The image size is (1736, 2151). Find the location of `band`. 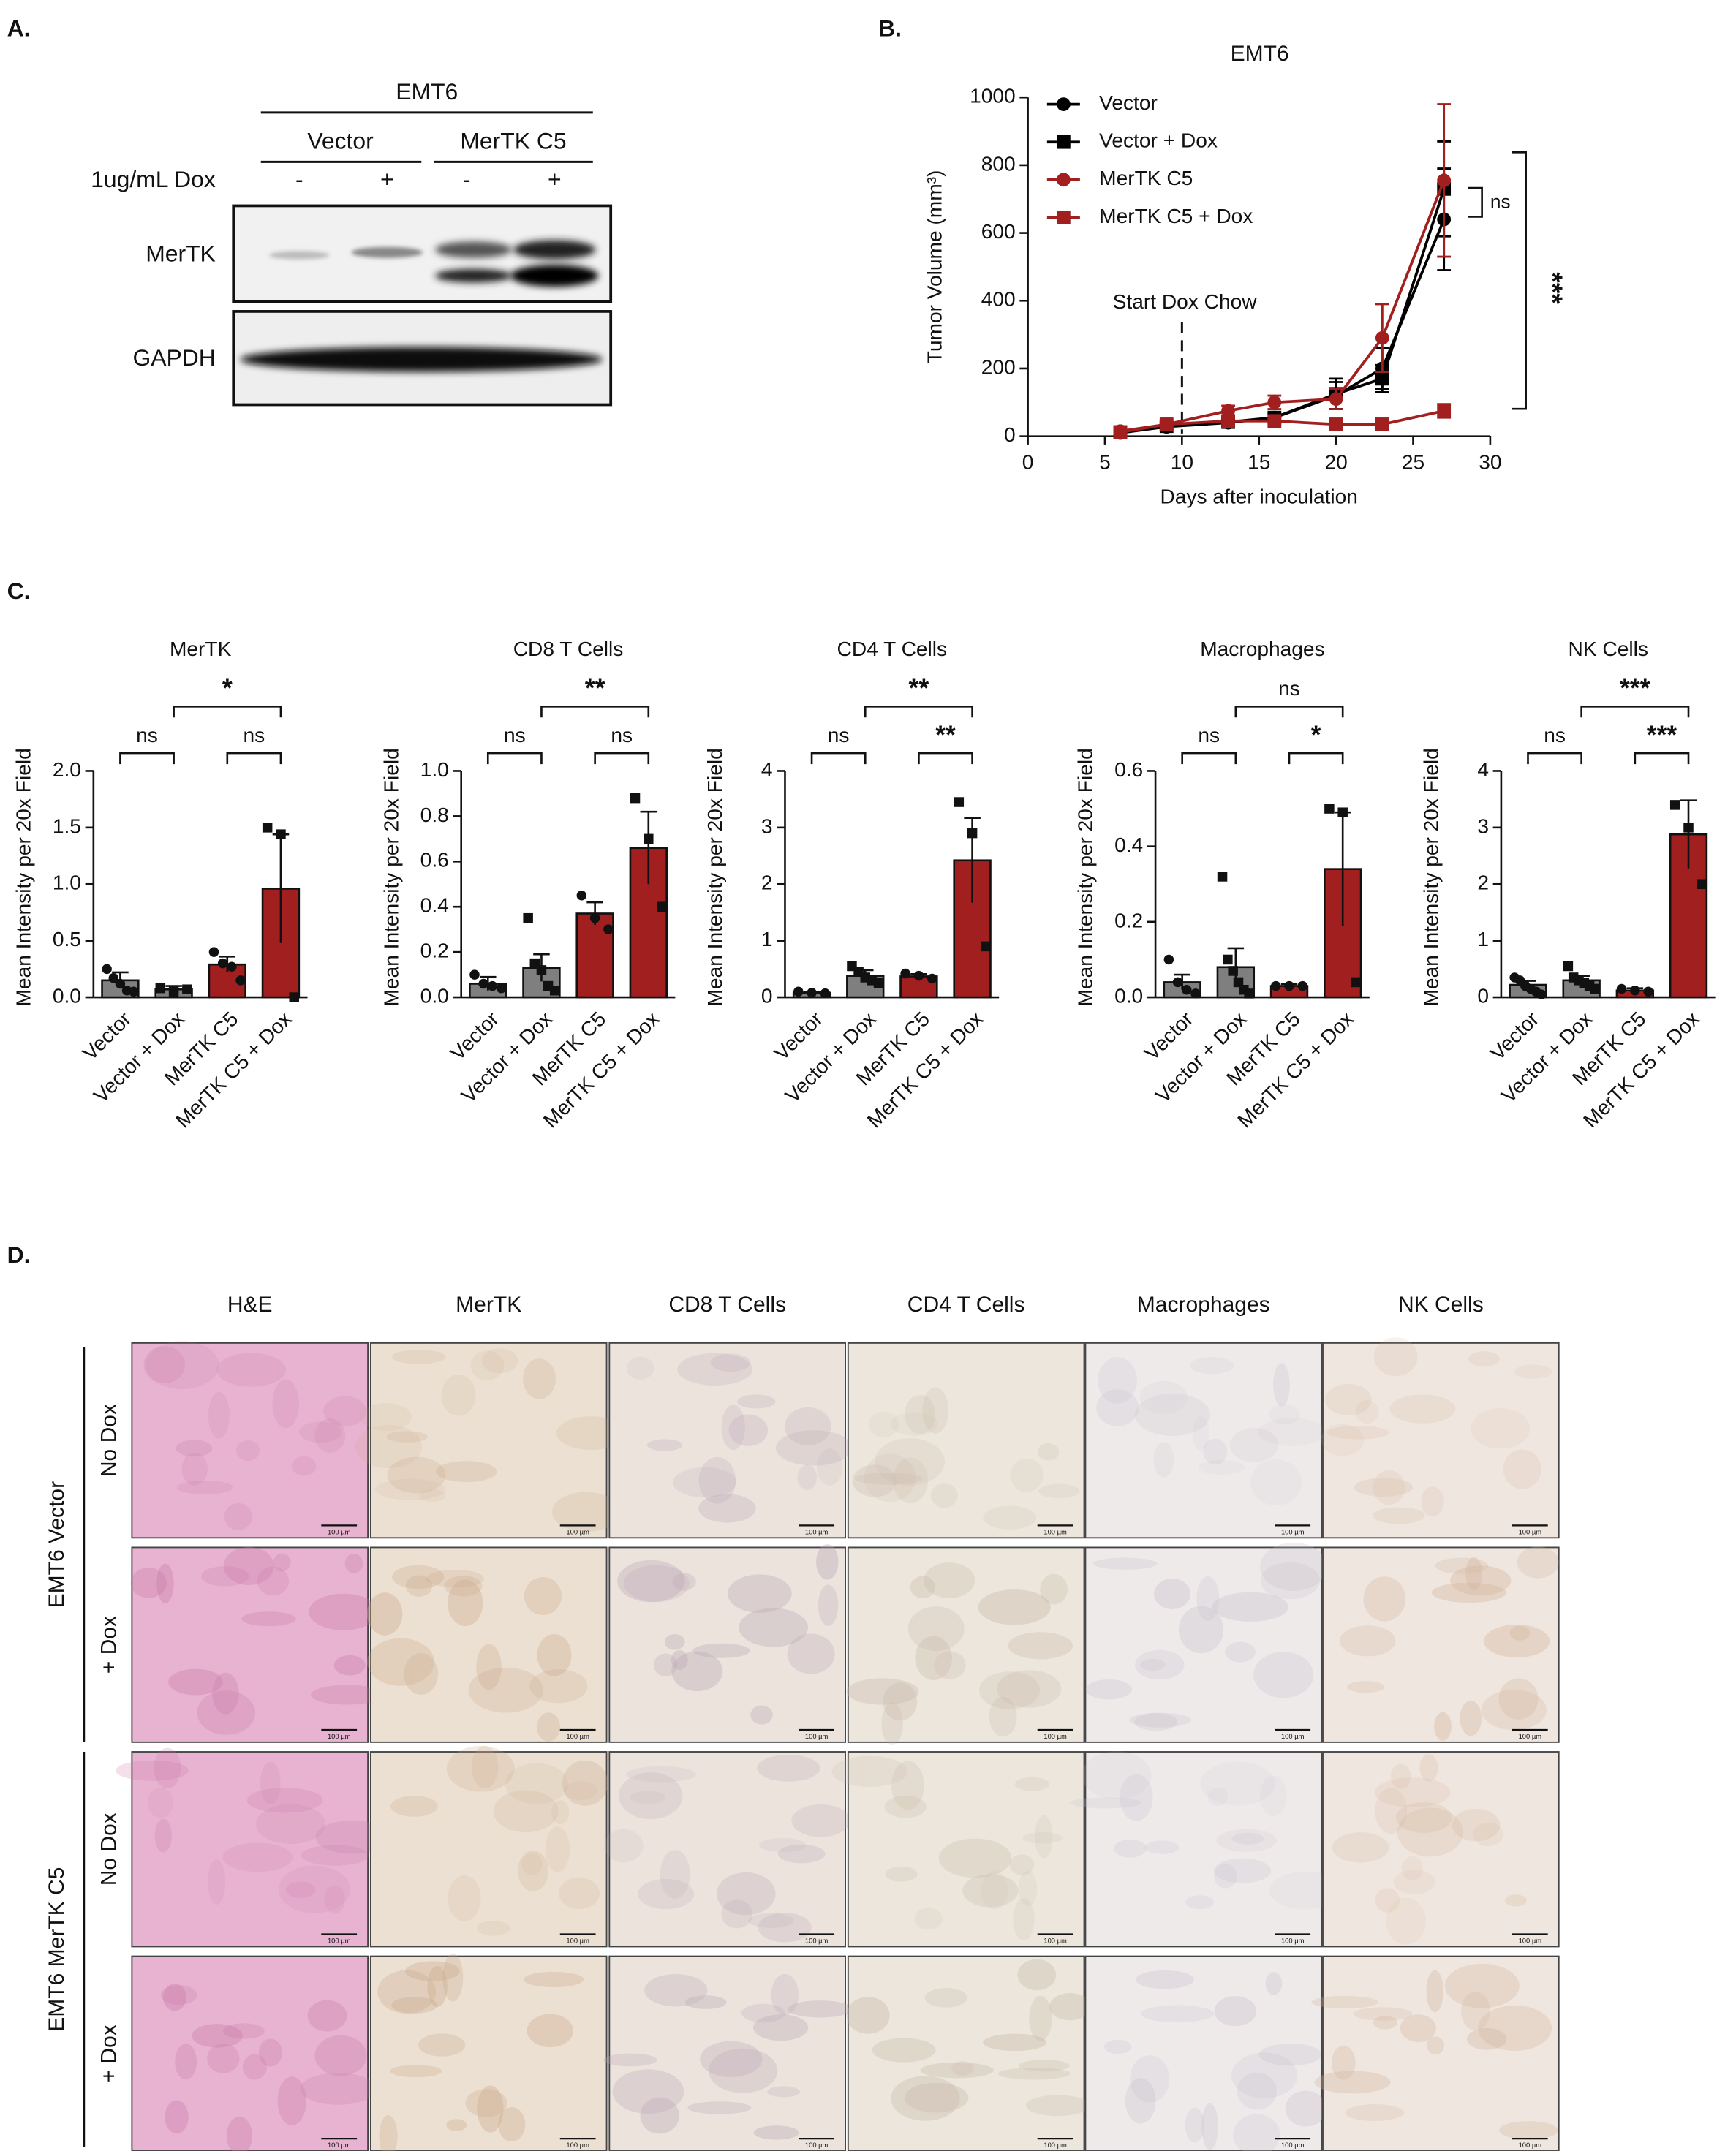

band is located at coordinates (474, 275).